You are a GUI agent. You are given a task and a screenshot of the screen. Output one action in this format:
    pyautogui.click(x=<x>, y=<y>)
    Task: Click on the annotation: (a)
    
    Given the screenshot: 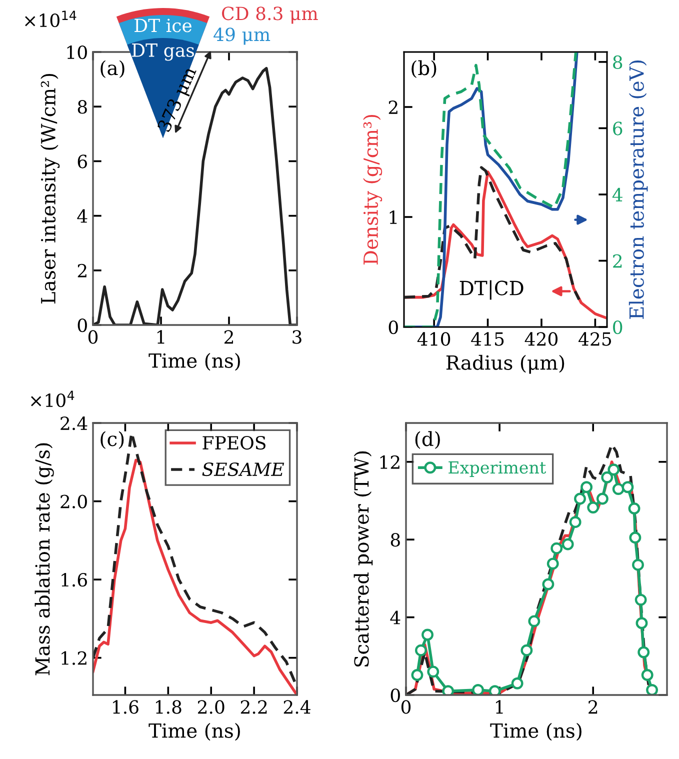 What is the action you would take?
    pyautogui.click(x=112, y=69)
    